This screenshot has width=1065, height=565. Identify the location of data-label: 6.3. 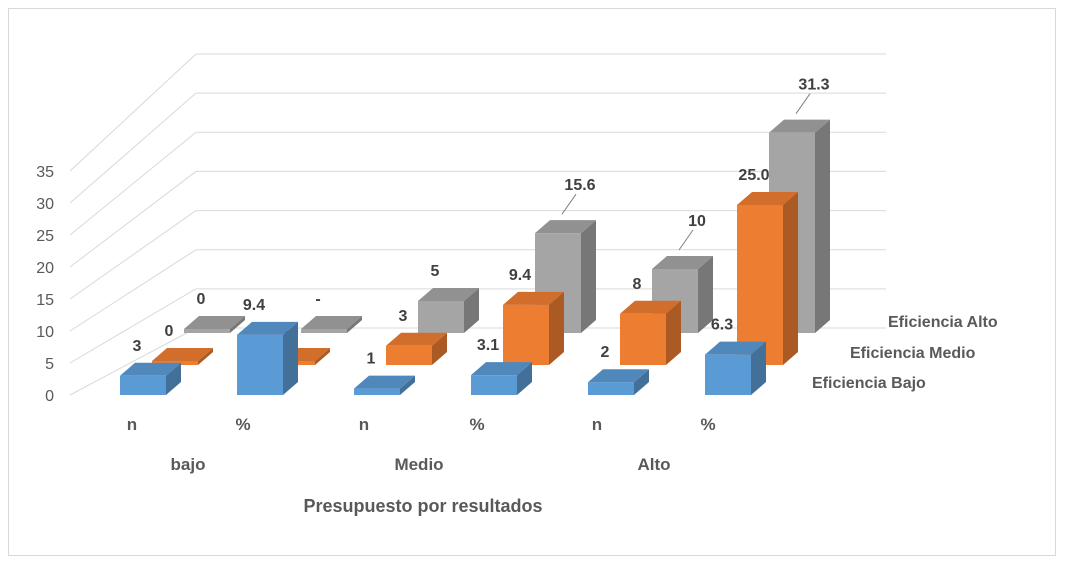
(722, 325).